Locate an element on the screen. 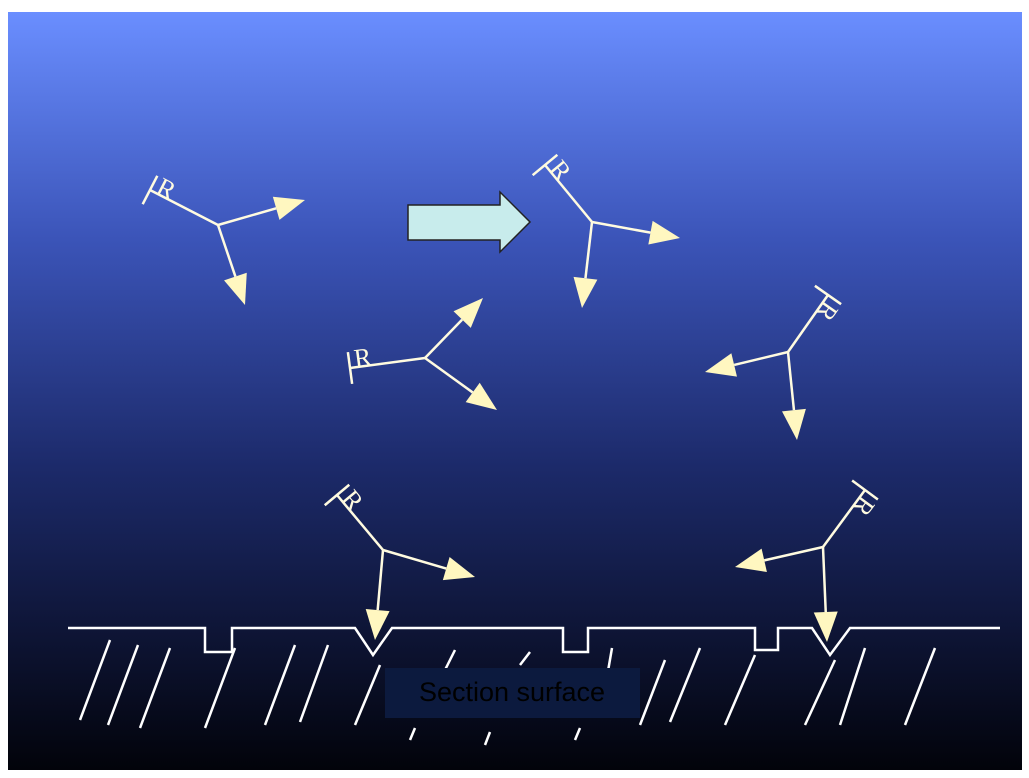 The image size is (1029, 778). surface-label: Section surface is located at coordinates (512, 692).